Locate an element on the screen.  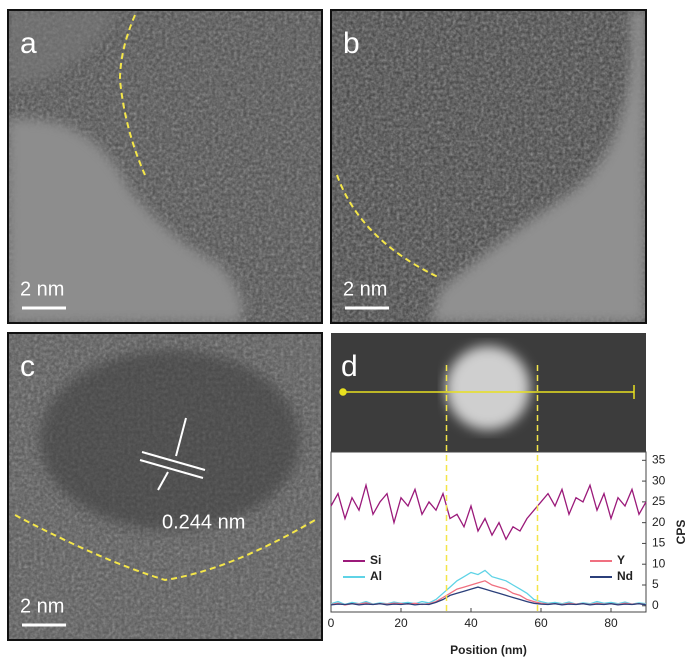
y-tick-label: 10 is located at coordinates (659, 563).